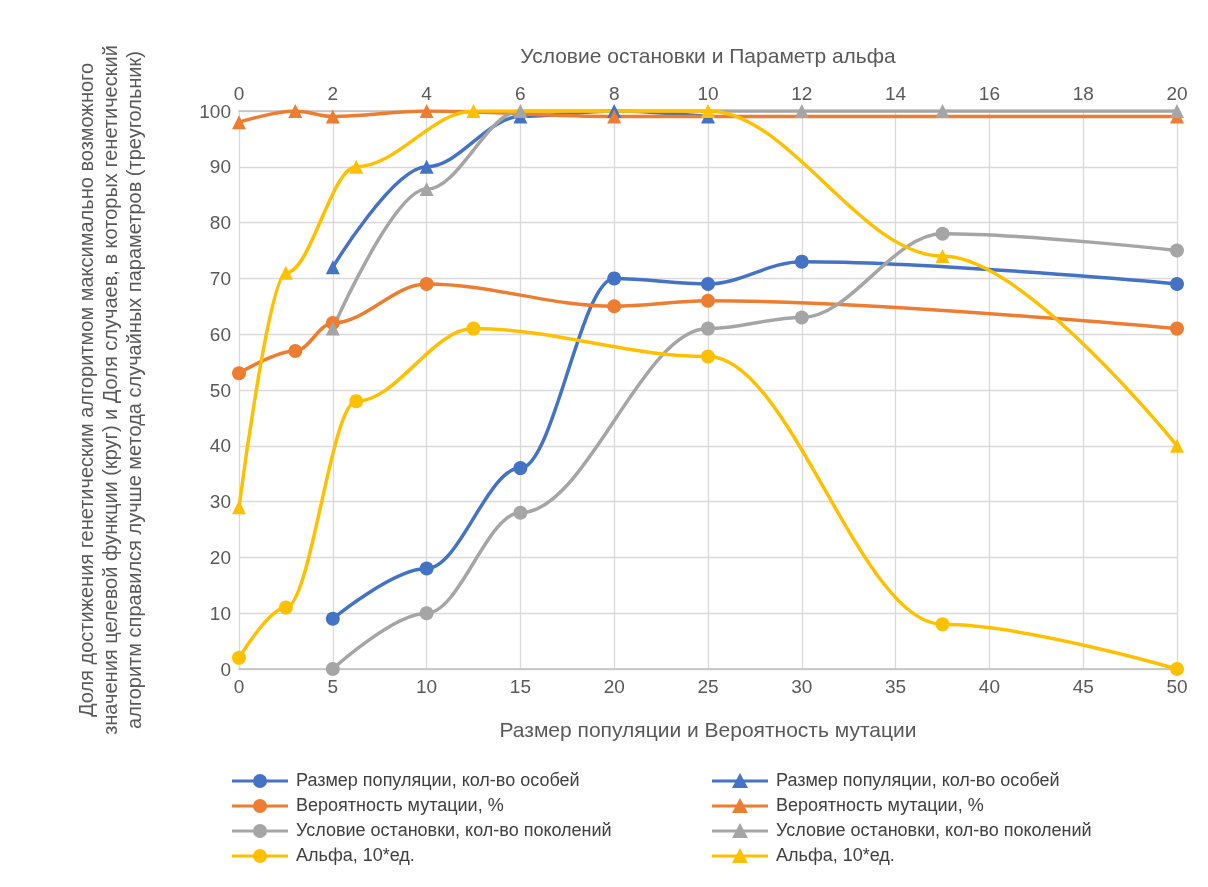  Describe the element at coordinates (896, 686) in the screenshot. I see `x-tick-label: 35` at that location.